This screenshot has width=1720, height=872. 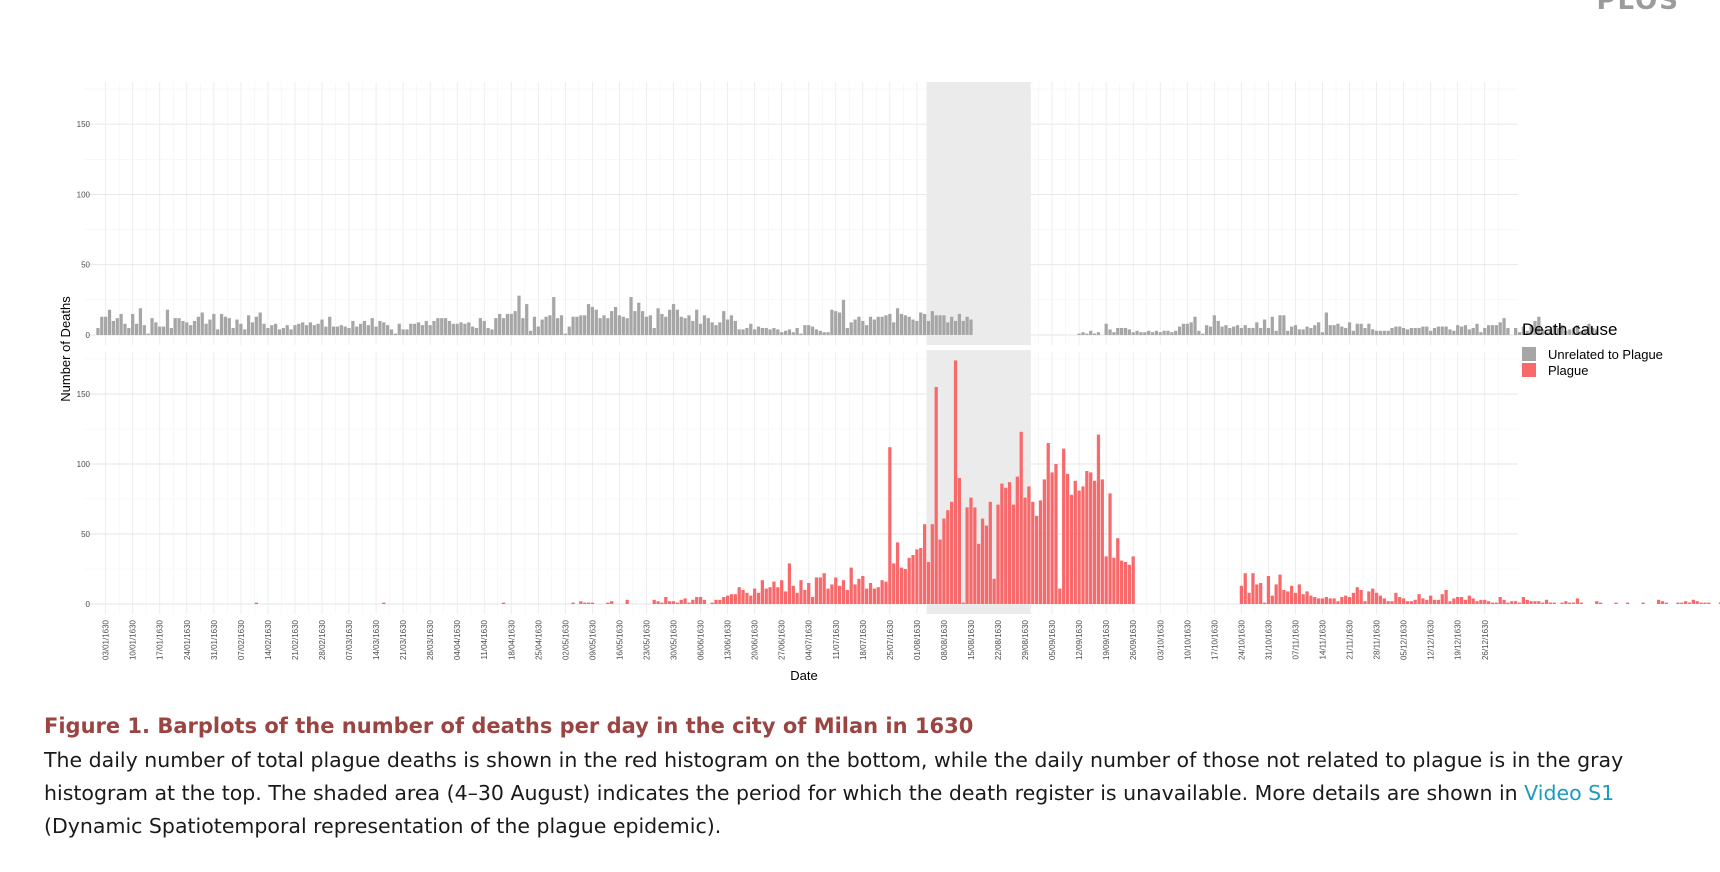 What do you see at coordinates (917, 639) in the screenshot?
I see `x-tick-label: 01/08/1630` at bounding box center [917, 639].